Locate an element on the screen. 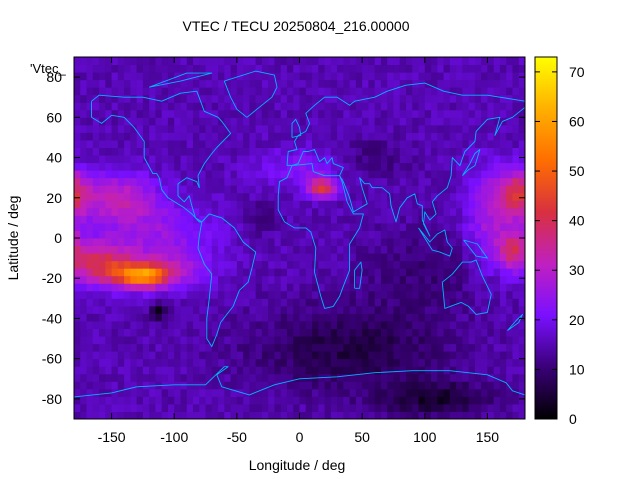 Image resolution: width=640 pixels, height=480 pixels. coastline-antarctica is located at coordinates (299, 382).